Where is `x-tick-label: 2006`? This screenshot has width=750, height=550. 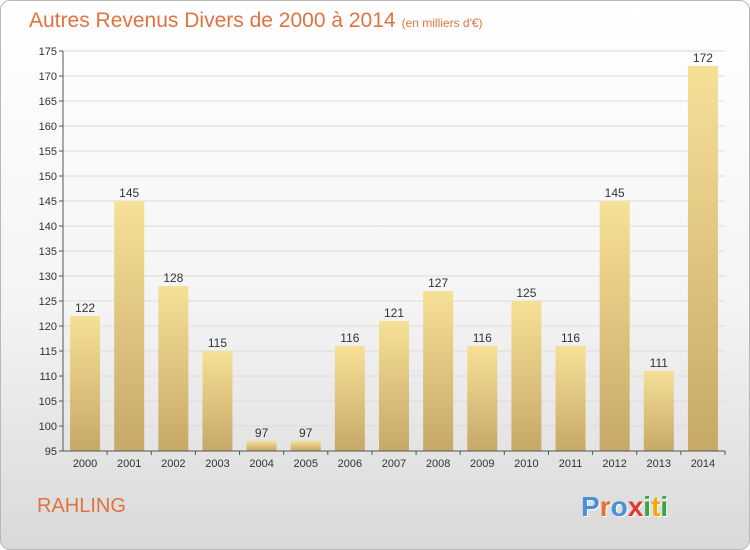
x-tick-label: 2006 is located at coordinates (350, 464).